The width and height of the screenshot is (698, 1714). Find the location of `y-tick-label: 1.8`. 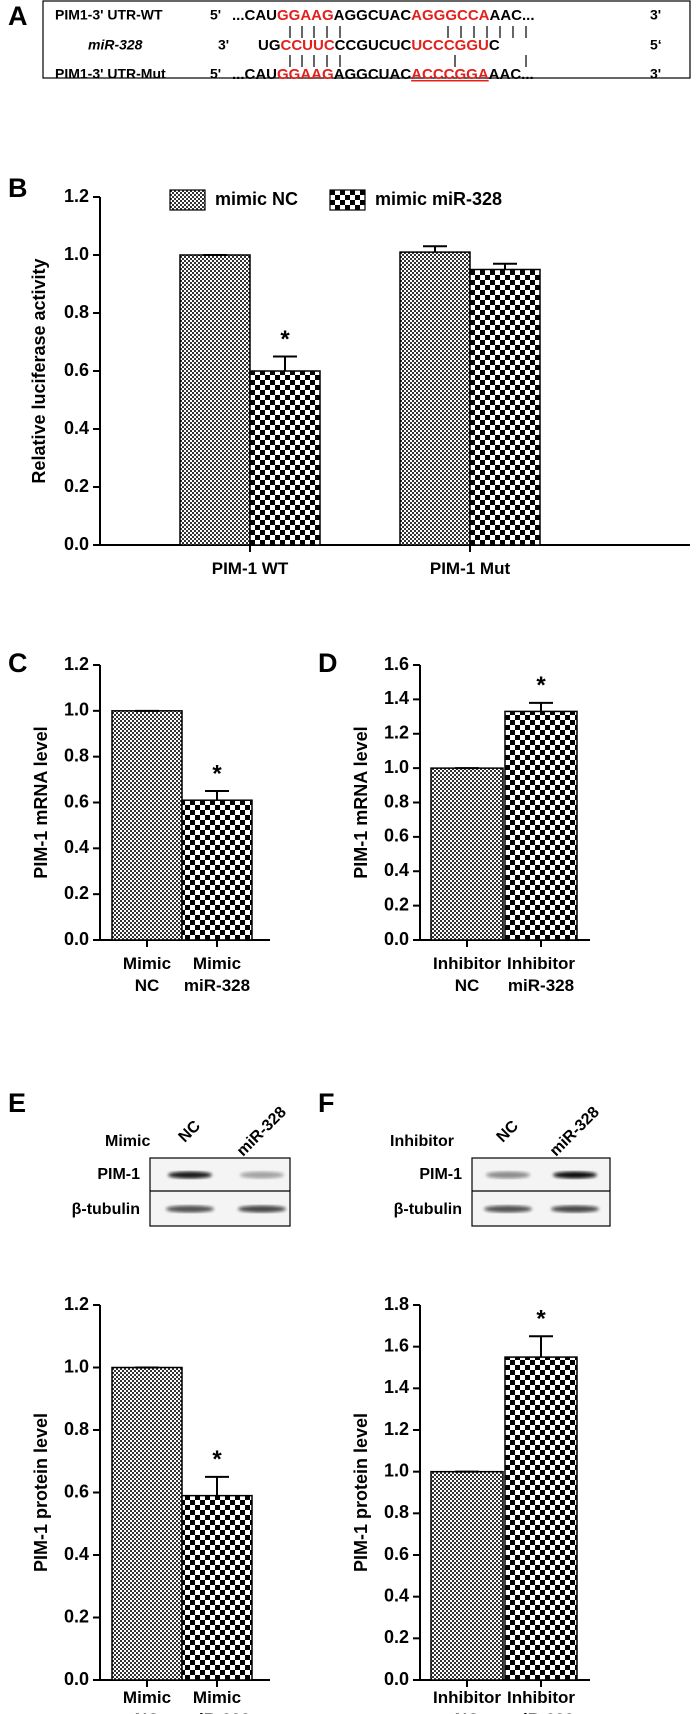

y-tick-label: 1.8 is located at coordinates (396, 1304).